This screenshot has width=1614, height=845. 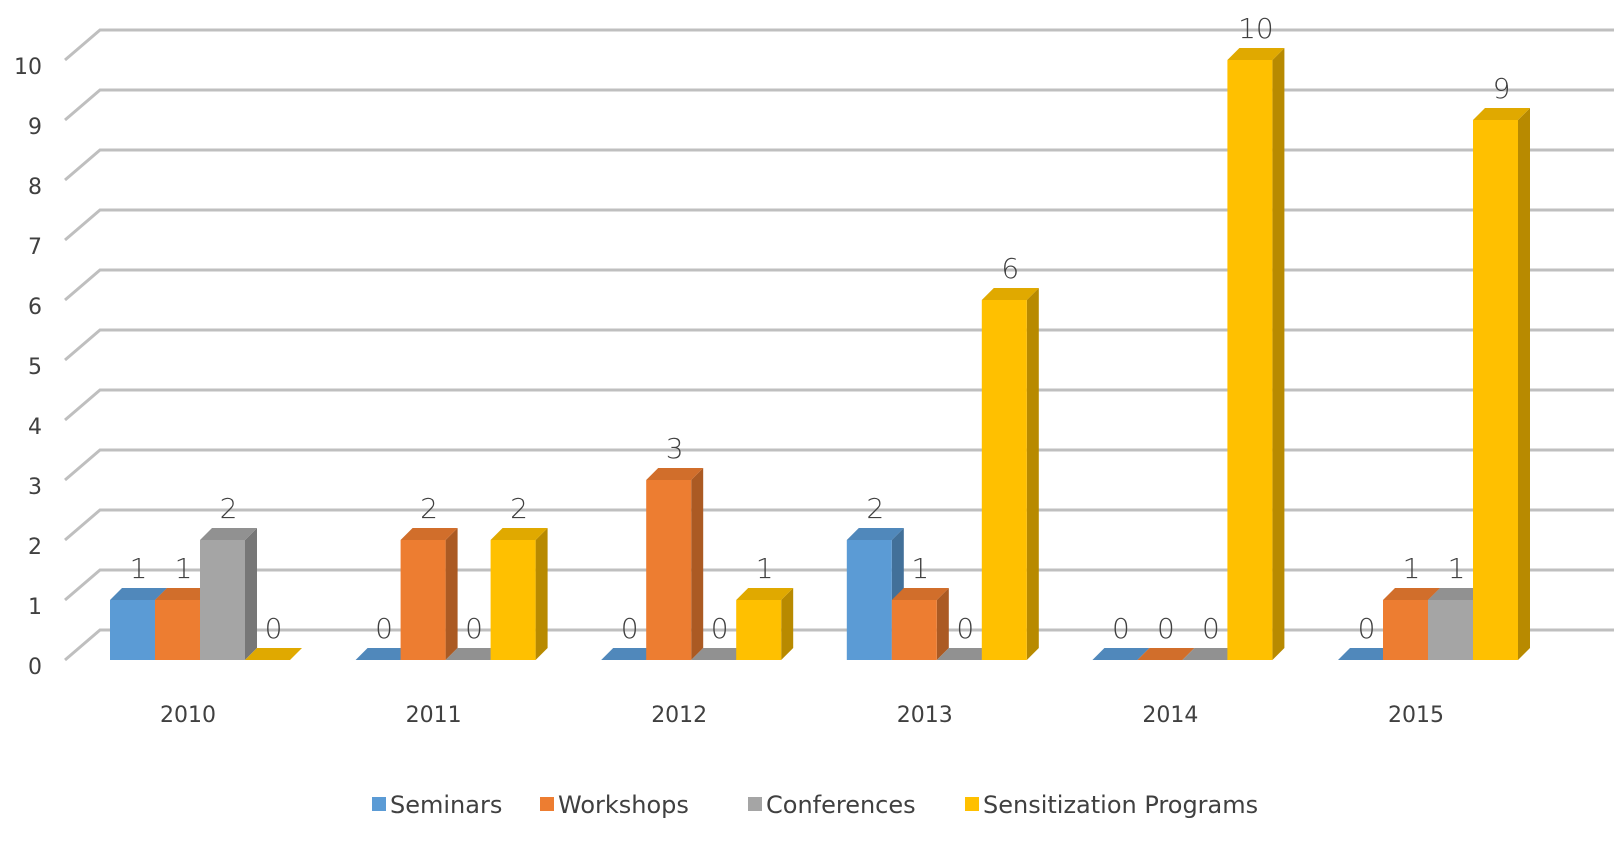 What do you see at coordinates (679, 715) in the screenshot?
I see `x-tick-label: 2012` at bounding box center [679, 715].